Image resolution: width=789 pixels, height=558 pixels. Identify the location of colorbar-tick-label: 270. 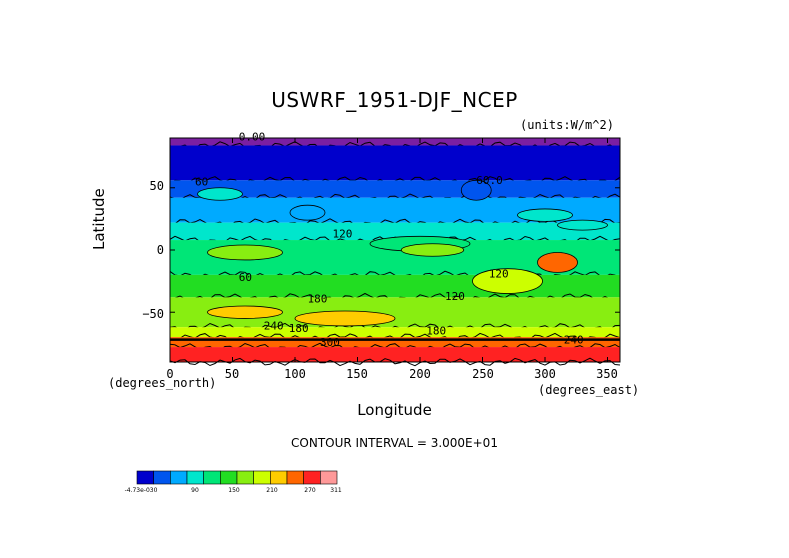
(310, 490).